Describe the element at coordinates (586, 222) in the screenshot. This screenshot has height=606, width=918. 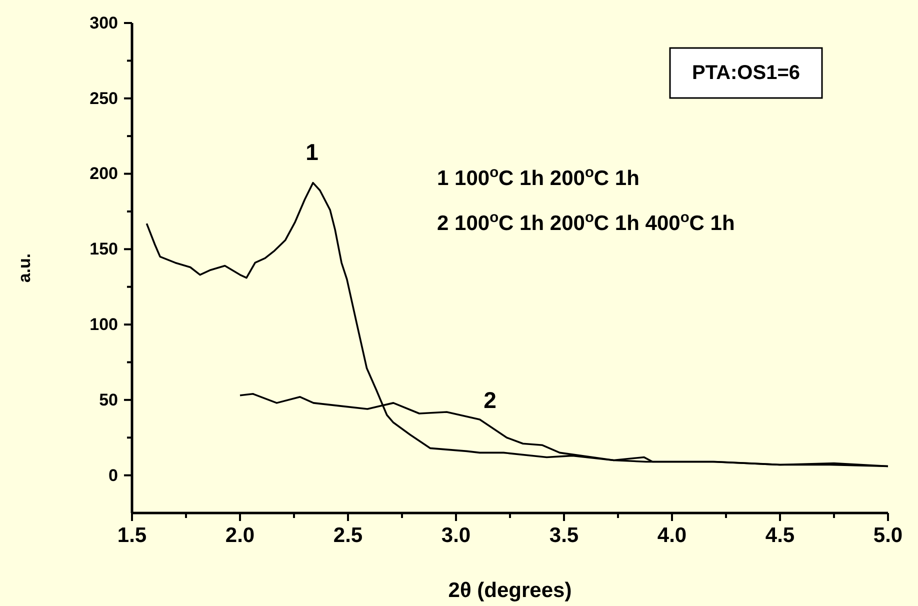
I see `annotation: 2 100$^{o}$C 1h 200$^{o}$C 1h 400$^{o}$C 1h` at that location.